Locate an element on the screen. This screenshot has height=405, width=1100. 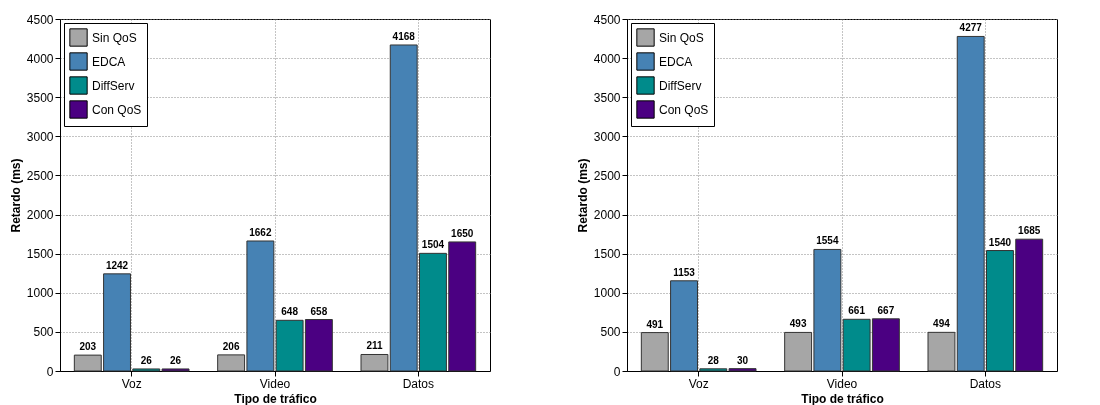
data-label: 30 is located at coordinates (742, 360).